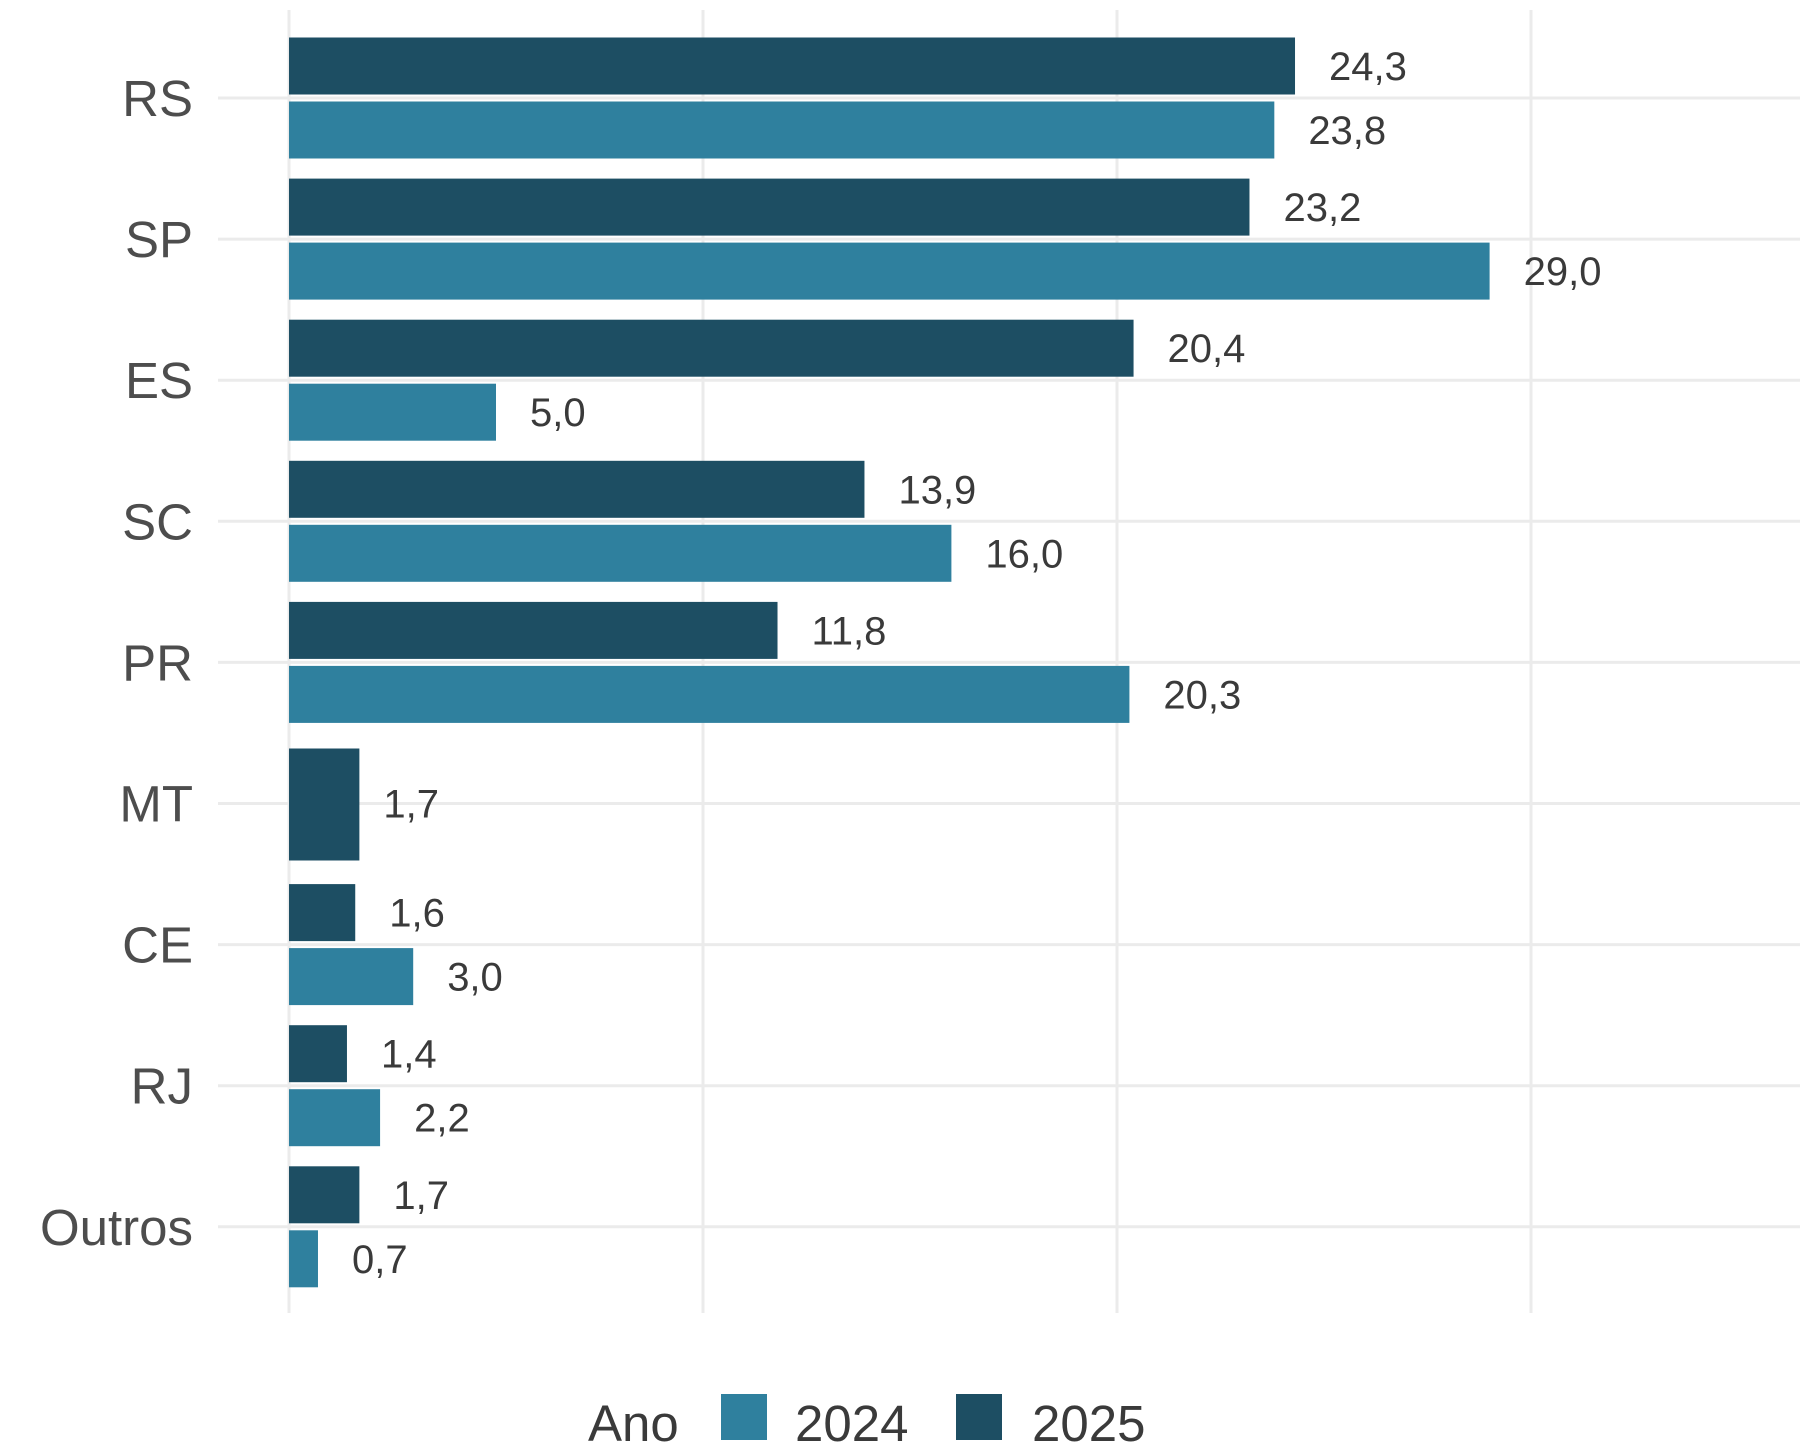 This screenshot has height=1444, width=1812. Describe the element at coordinates (851, 1419) in the screenshot. I see `legend-label-2024: 2024` at that location.